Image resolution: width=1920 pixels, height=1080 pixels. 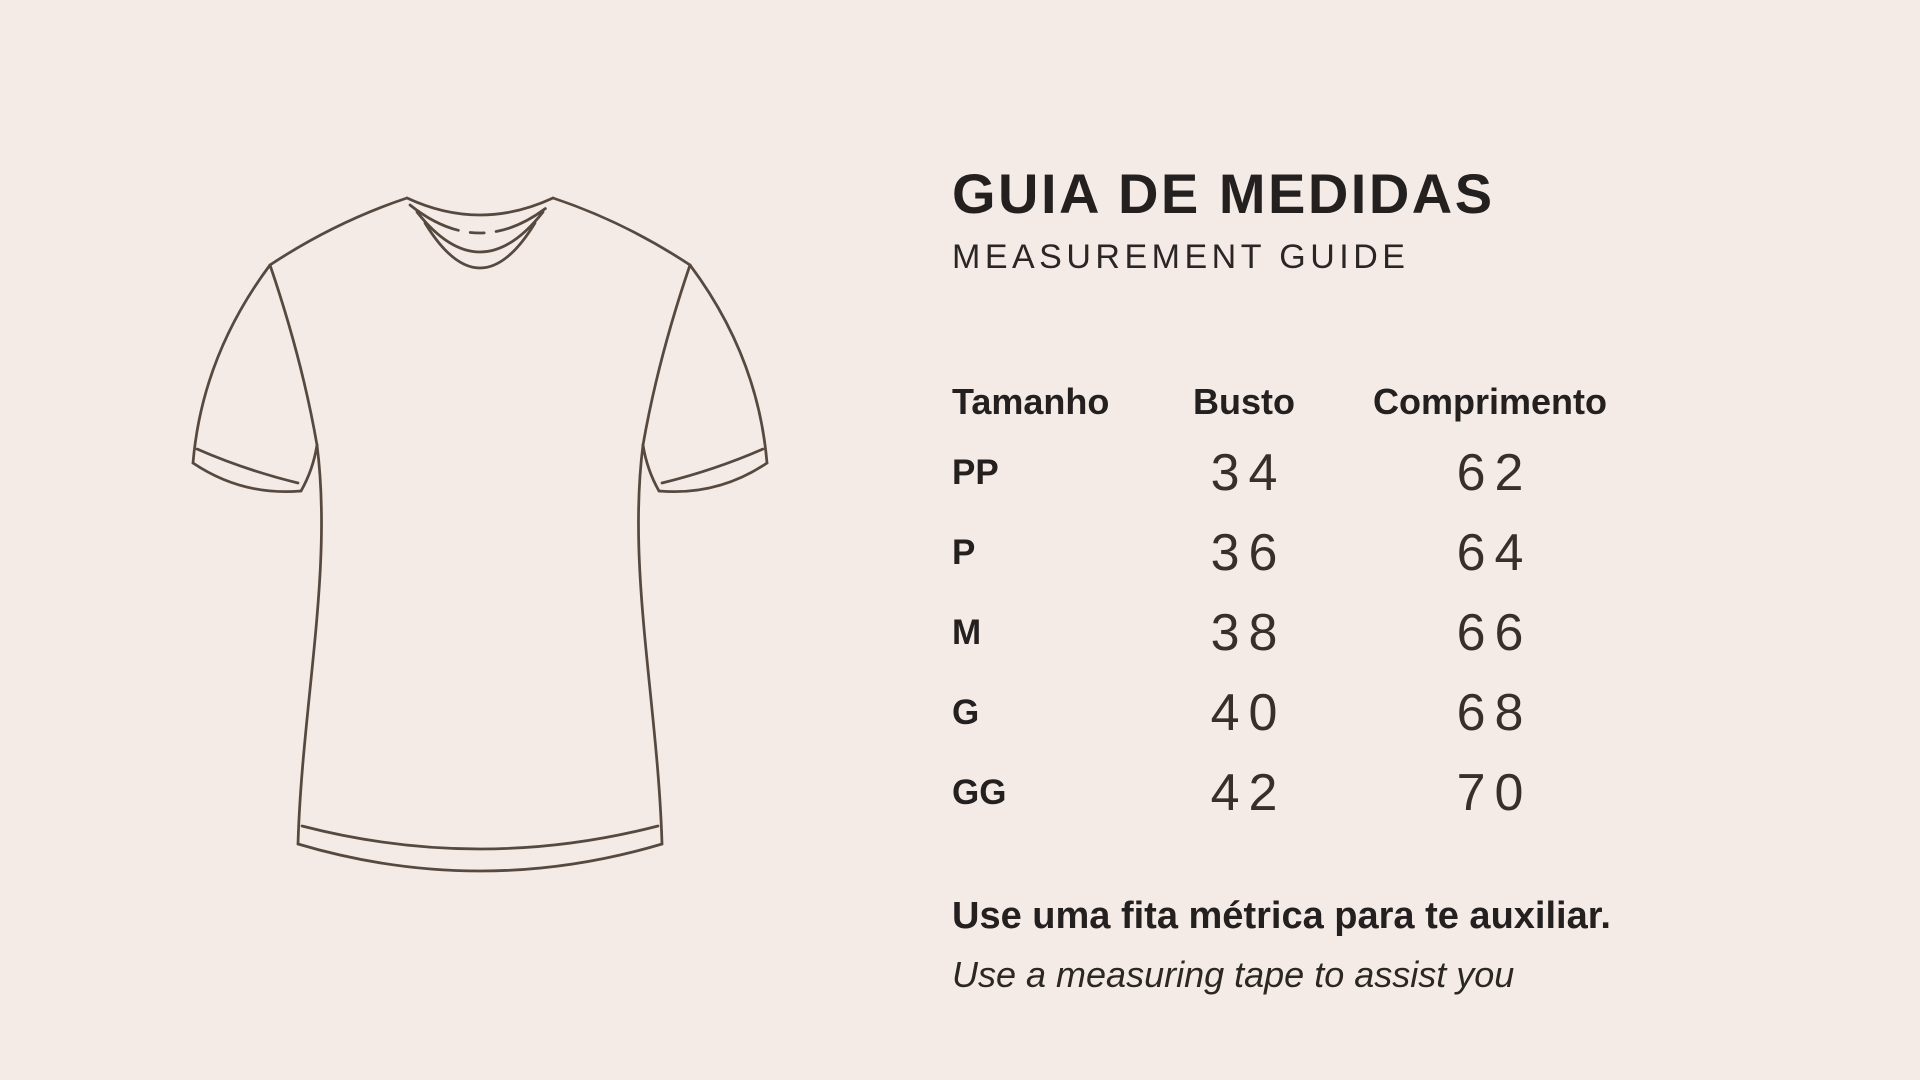 What do you see at coordinates (1322, 793) in the screenshot?
I see `table-row-gg: GG 42 70` at bounding box center [1322, 793].